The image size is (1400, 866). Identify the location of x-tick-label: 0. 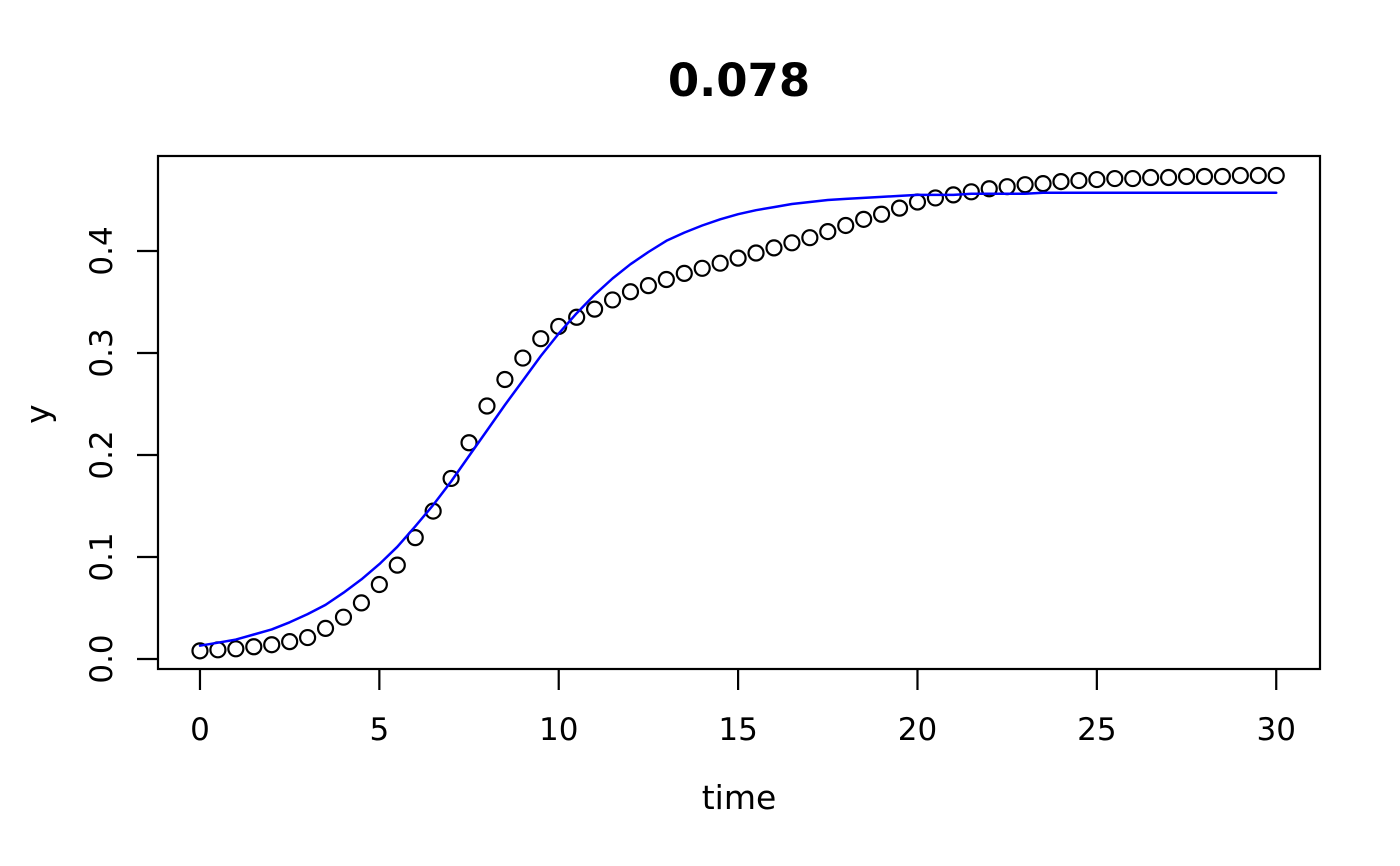
(200, 730).